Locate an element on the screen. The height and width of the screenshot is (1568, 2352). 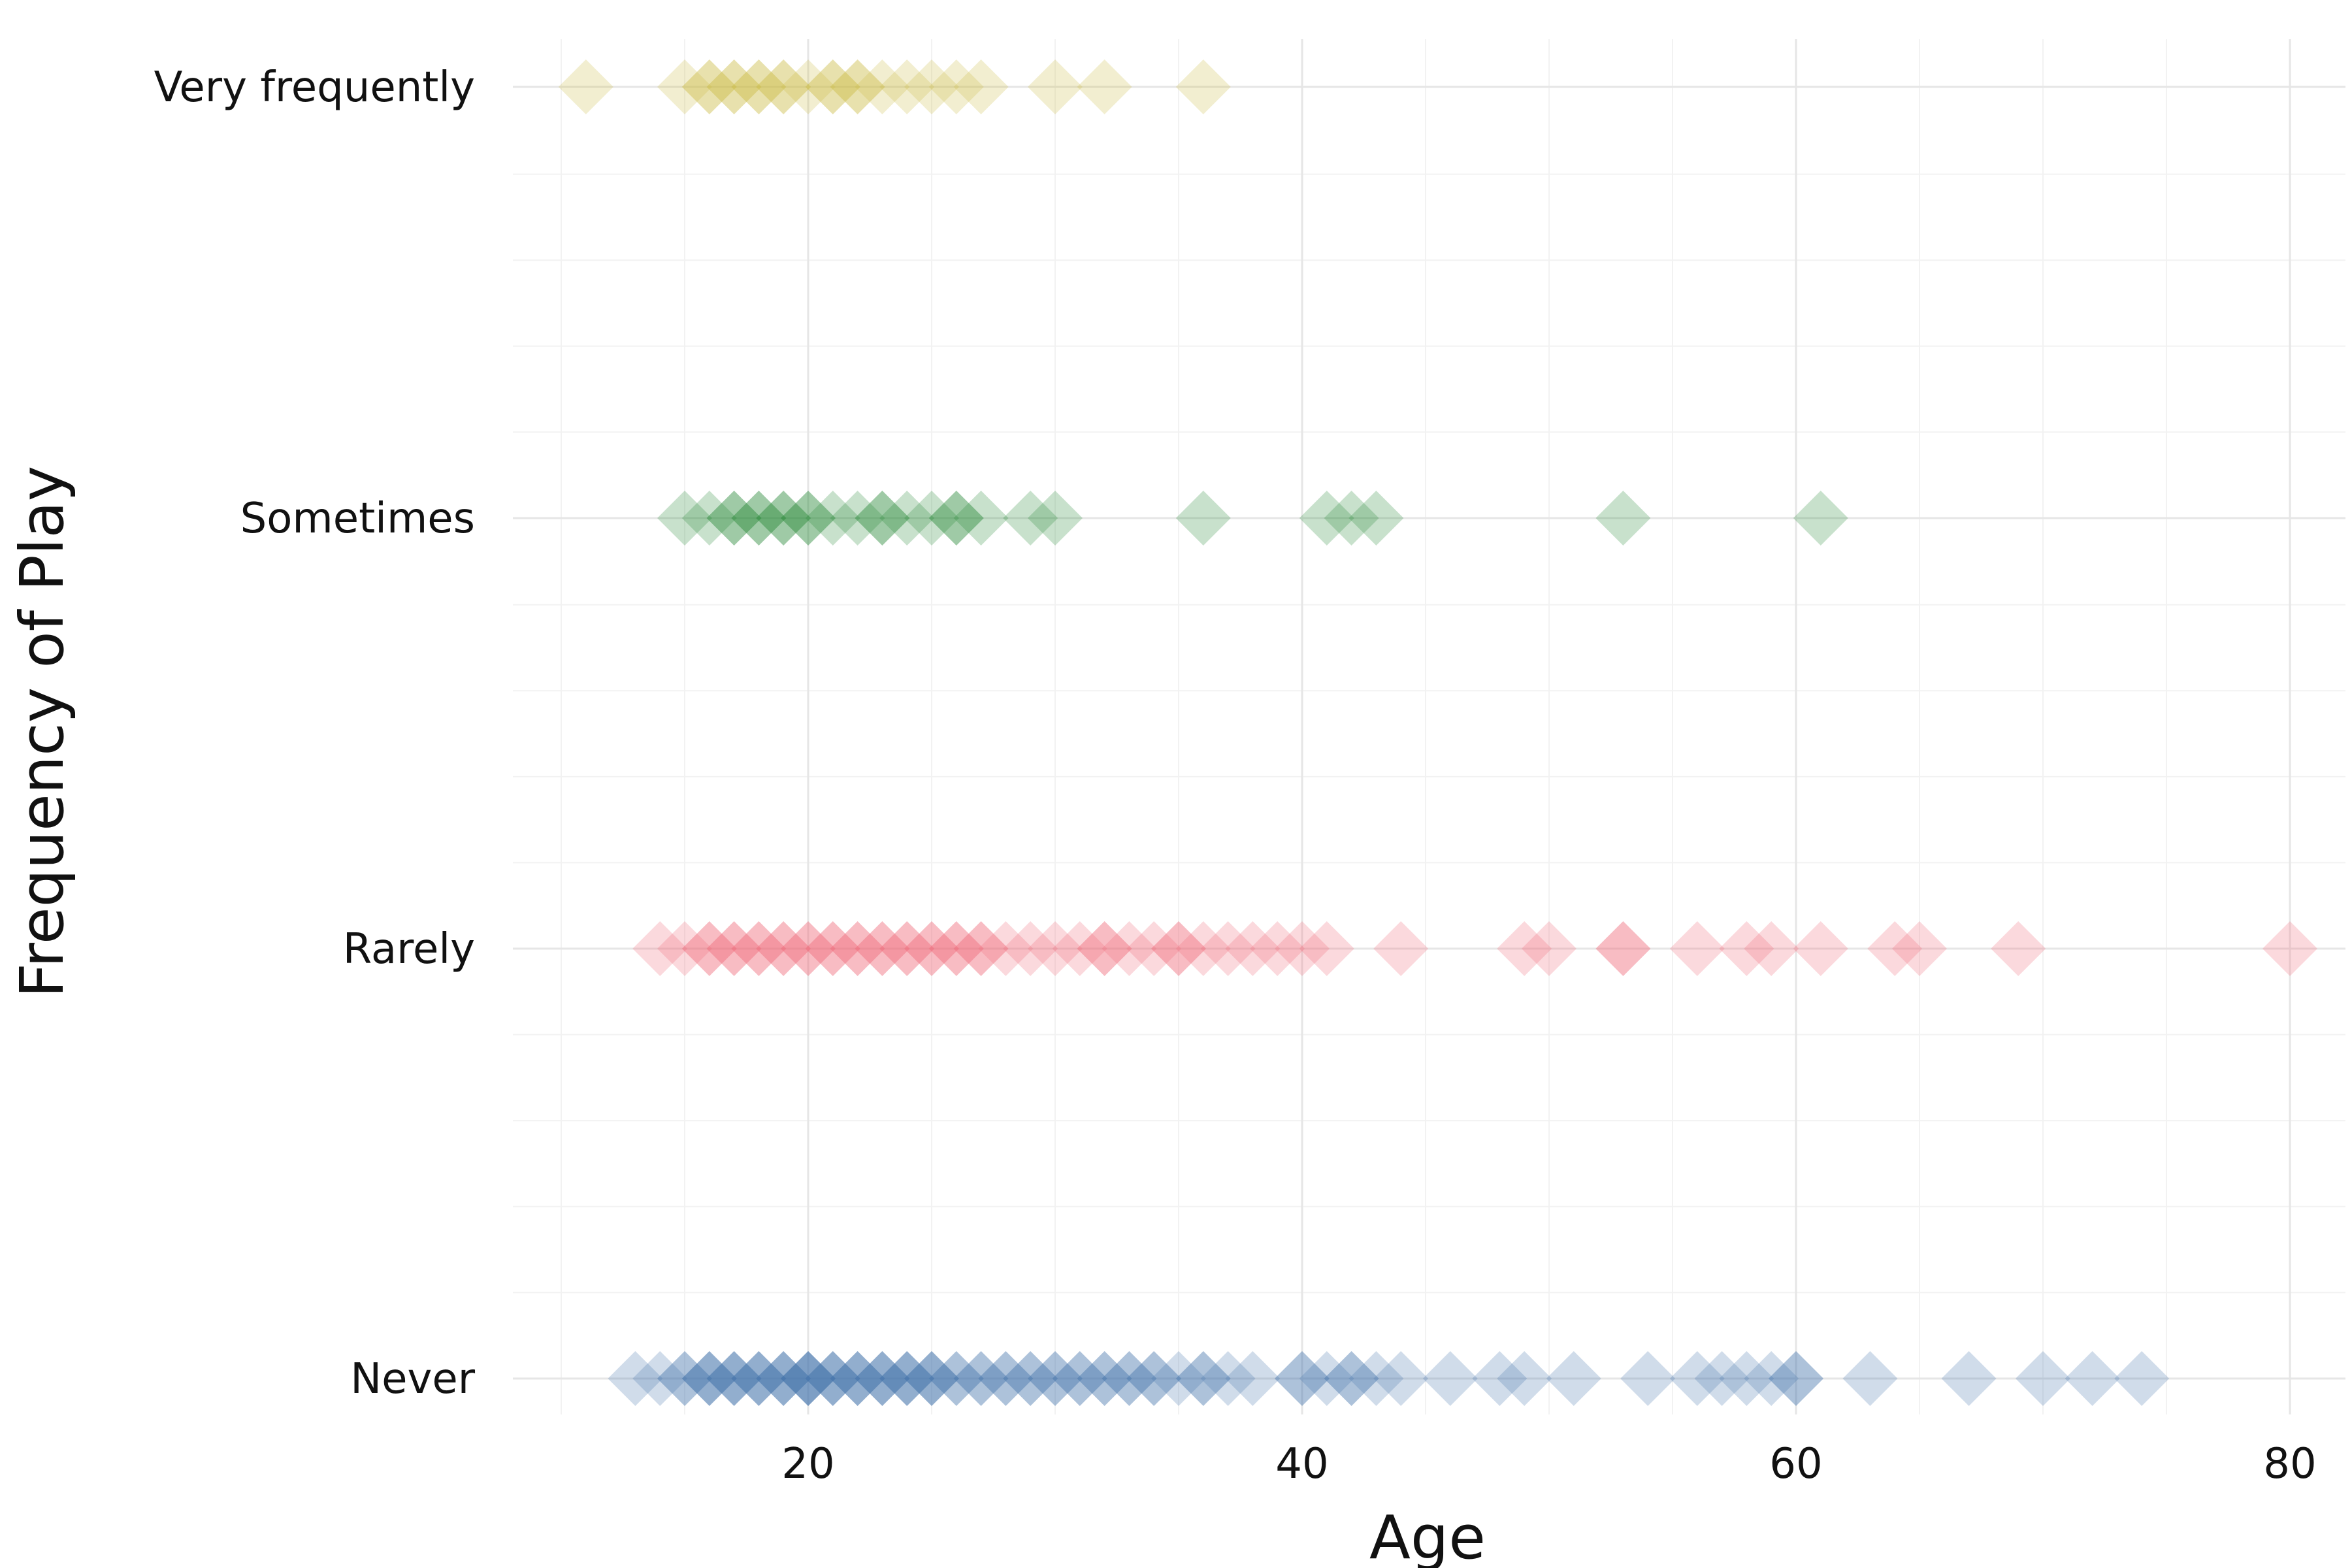
x-axis-title: Age is located at coordinates (1427, 1535).